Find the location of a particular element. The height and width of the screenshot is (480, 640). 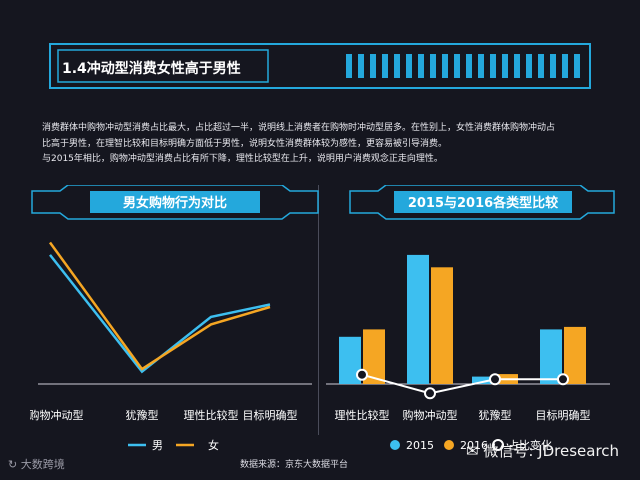

page-title: 1.4冲动型消费女性高于男性 is located at coordinates (151, 69).